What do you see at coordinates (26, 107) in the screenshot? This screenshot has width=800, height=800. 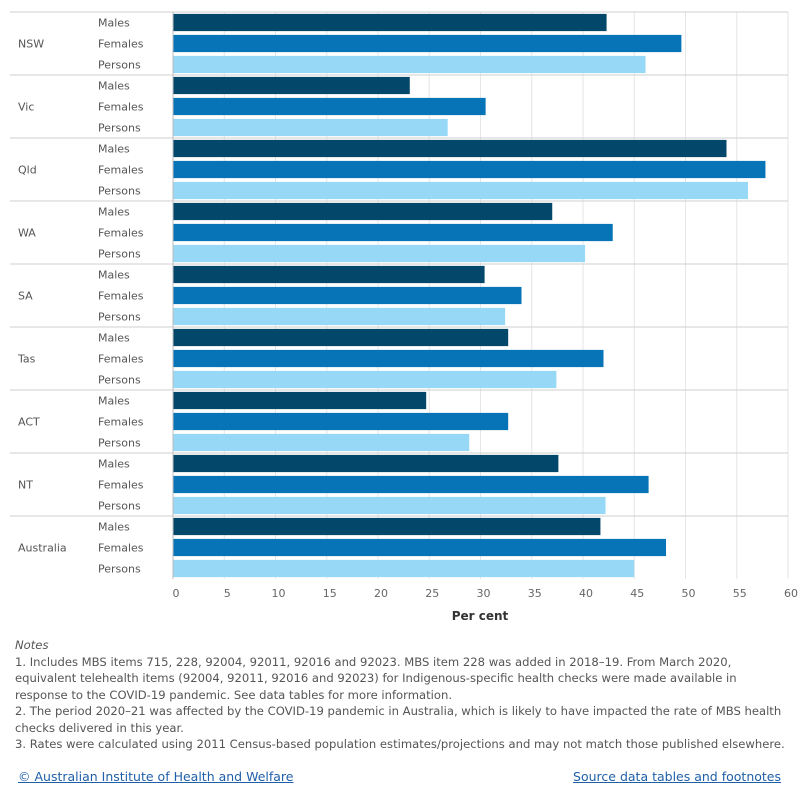 I see `group-label: Vic` at bounding box center [26, 107].